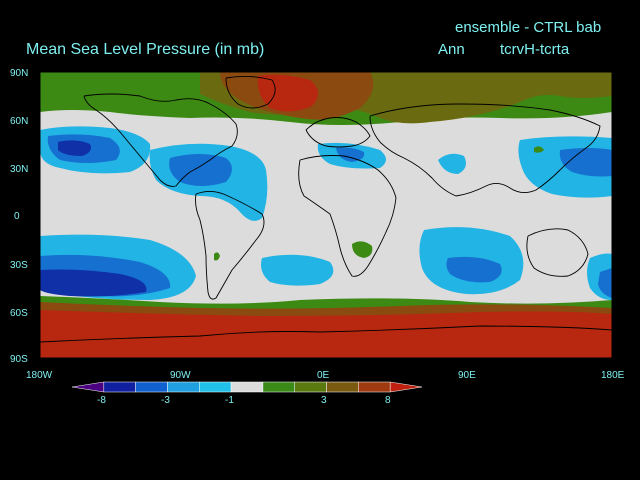  Describe the element at coordinates (539, 149) in the screenshot. I see `field-asia-green` at that location.